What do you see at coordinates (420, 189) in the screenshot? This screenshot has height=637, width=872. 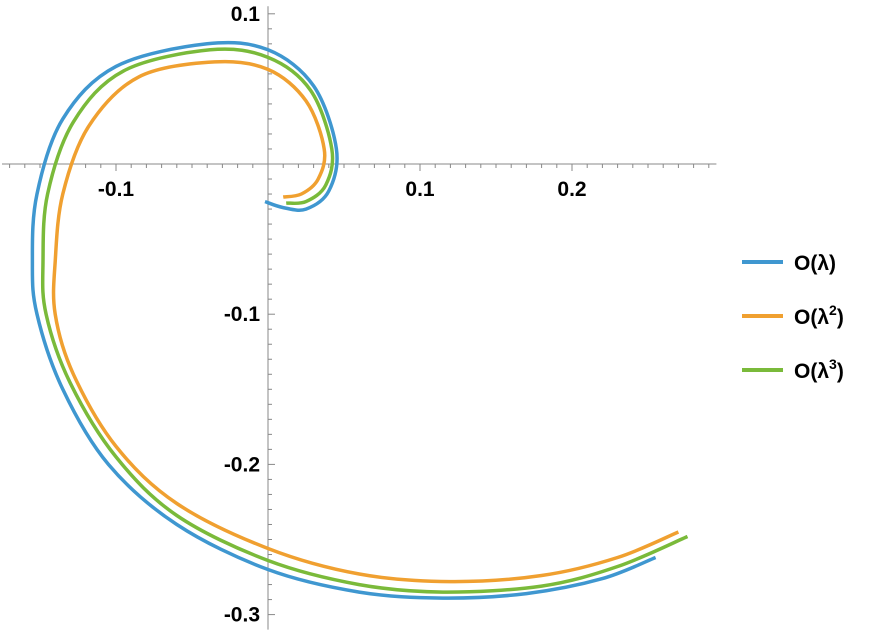 I see `x-tick-label: 0.1` at bounding box center [420, 189].